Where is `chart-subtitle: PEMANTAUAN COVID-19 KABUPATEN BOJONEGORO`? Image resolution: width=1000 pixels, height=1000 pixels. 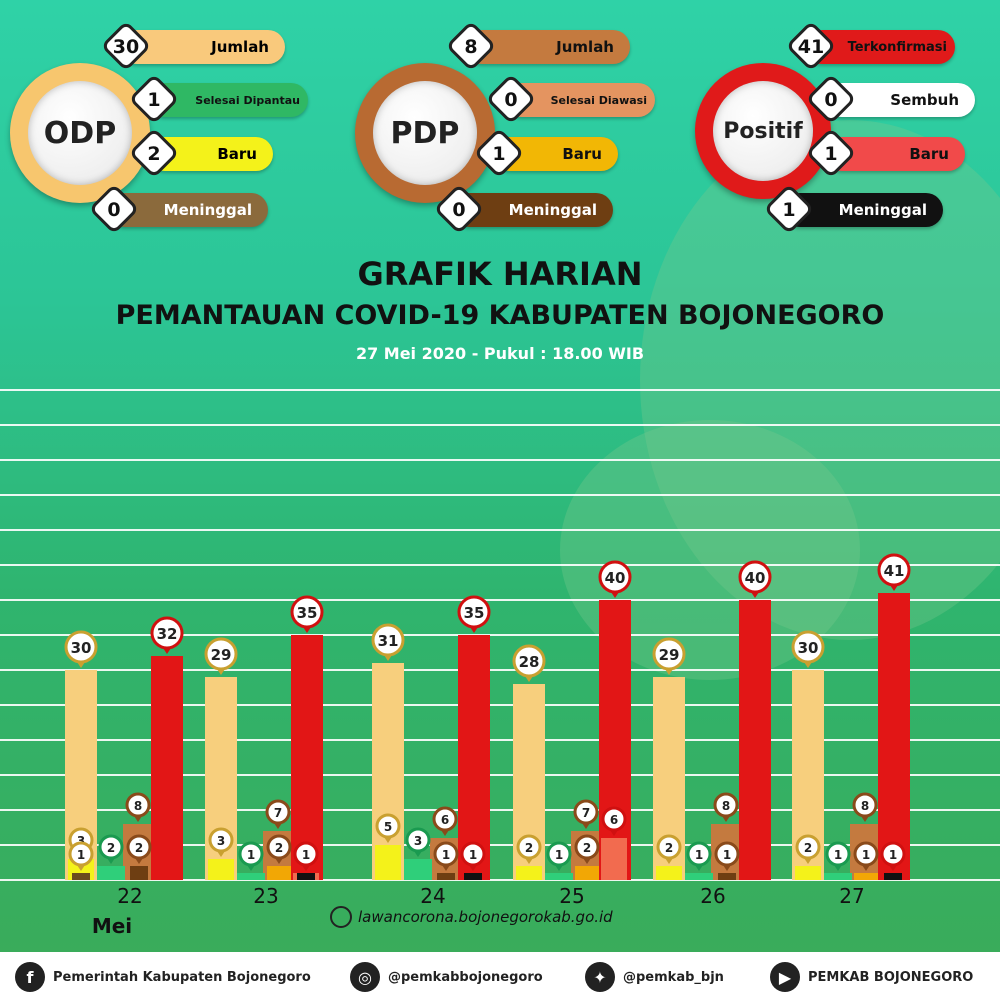
chart-subtitle: PEMANTAUAN COVID-19 KABUPATEN BOJONEGORO is located at coordinates (500, 315).